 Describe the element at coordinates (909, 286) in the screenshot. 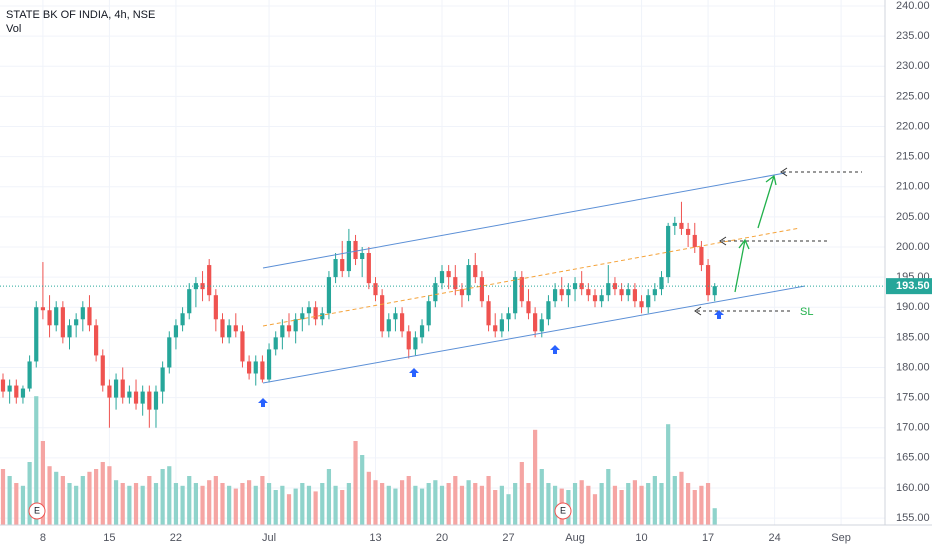

I see `last-price-tag` at that location.